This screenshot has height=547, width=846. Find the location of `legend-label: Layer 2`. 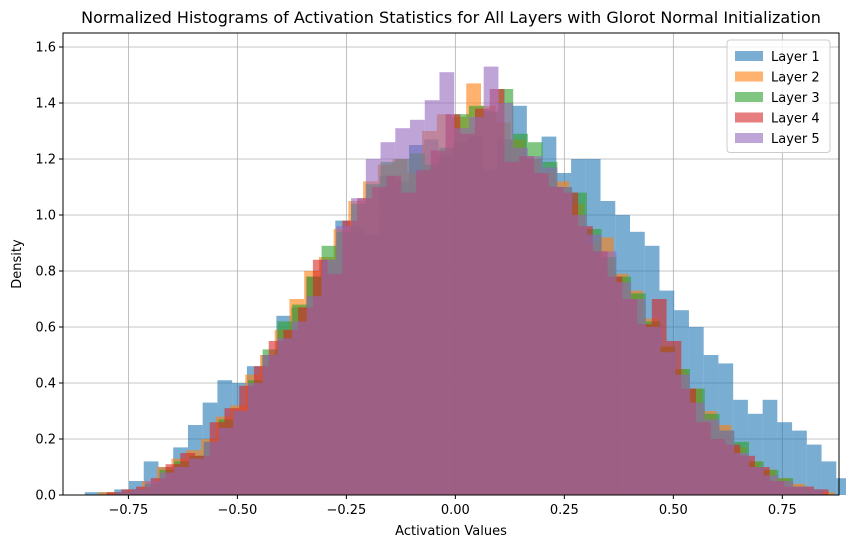

legend-label: Layer 2 is located at coordinates (795, 78).